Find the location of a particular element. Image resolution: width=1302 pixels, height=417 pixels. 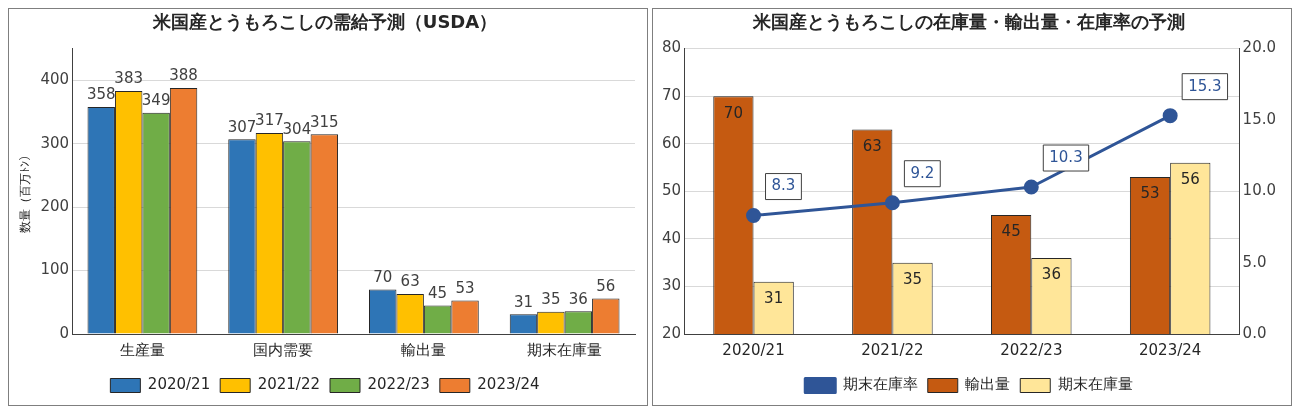

data-label: 349 is located at coordinates (156, 100).